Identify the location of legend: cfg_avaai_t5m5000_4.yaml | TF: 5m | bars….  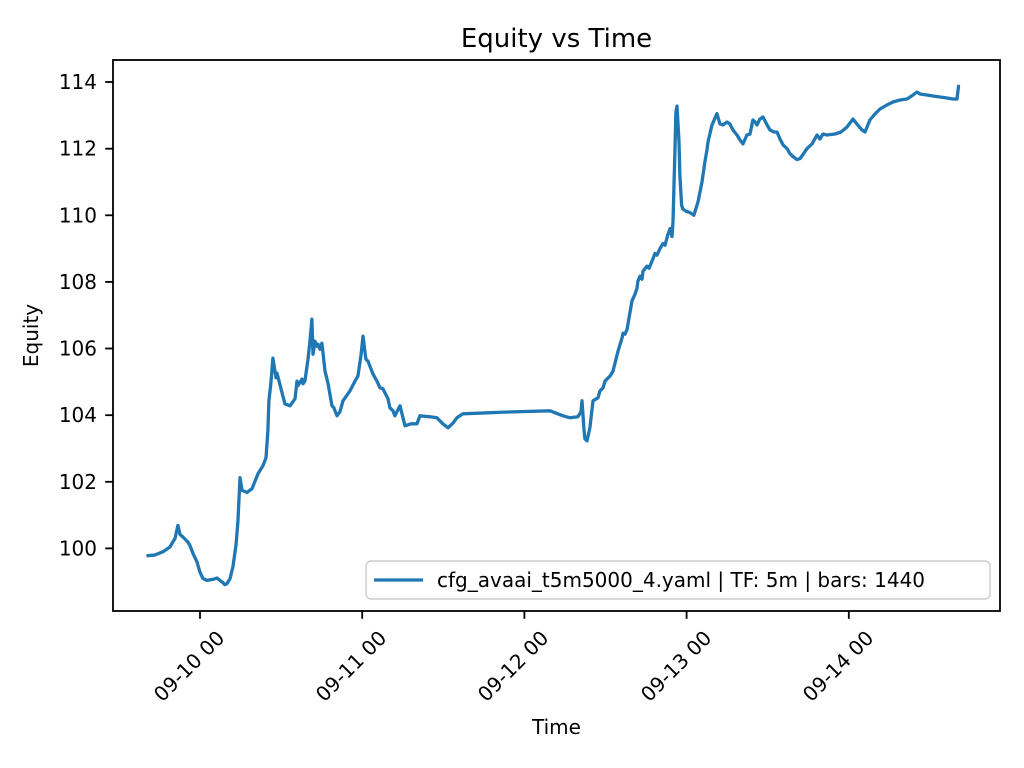
(678, 580).